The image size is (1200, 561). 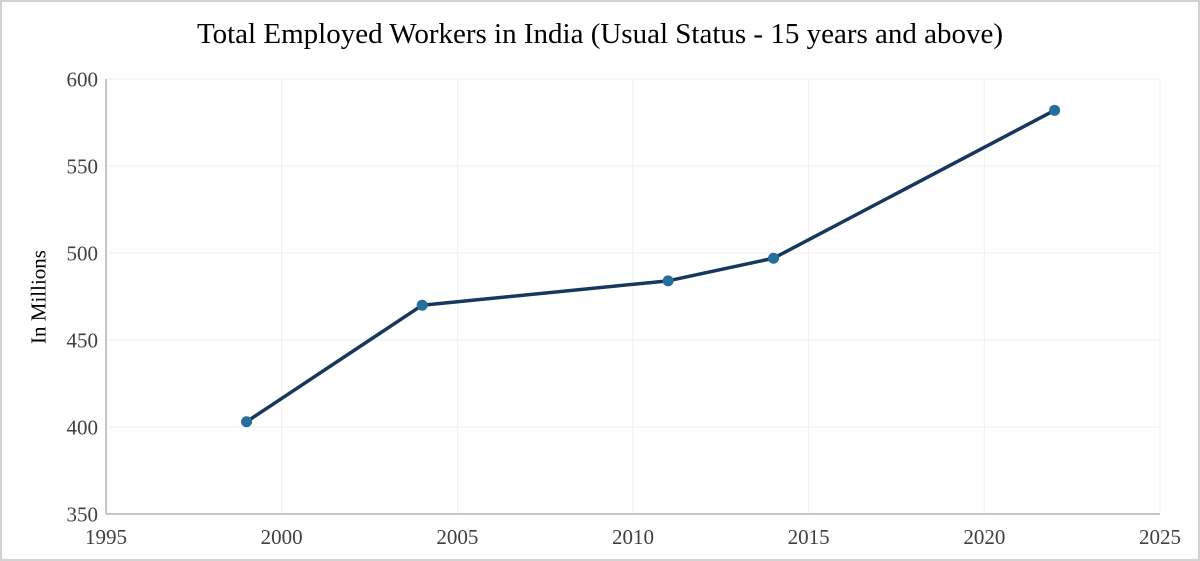 I want to click on x-tick-label: 2025, so click(x=1160, y=537).